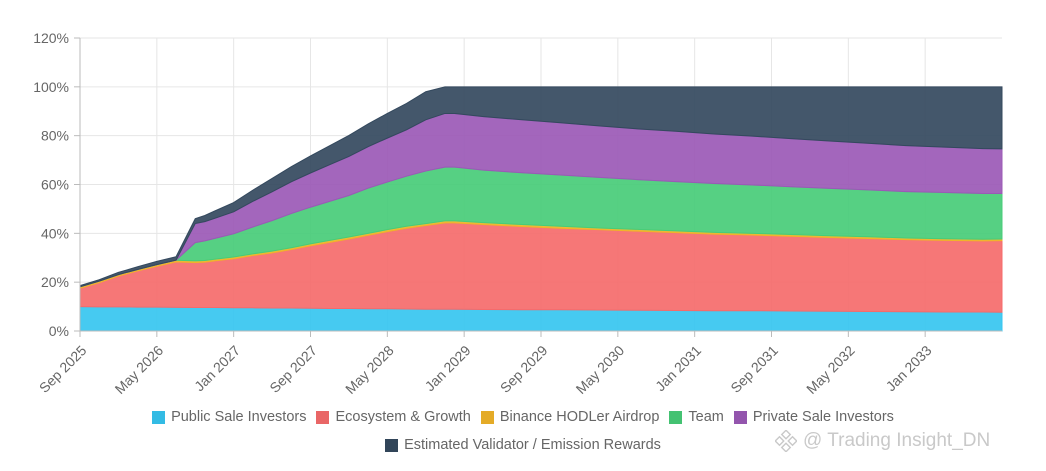 This screenshot has width=1046, height=471. I want to click on legend-item-public-sale-investors: Public Sale Investors, so click(229, 417).